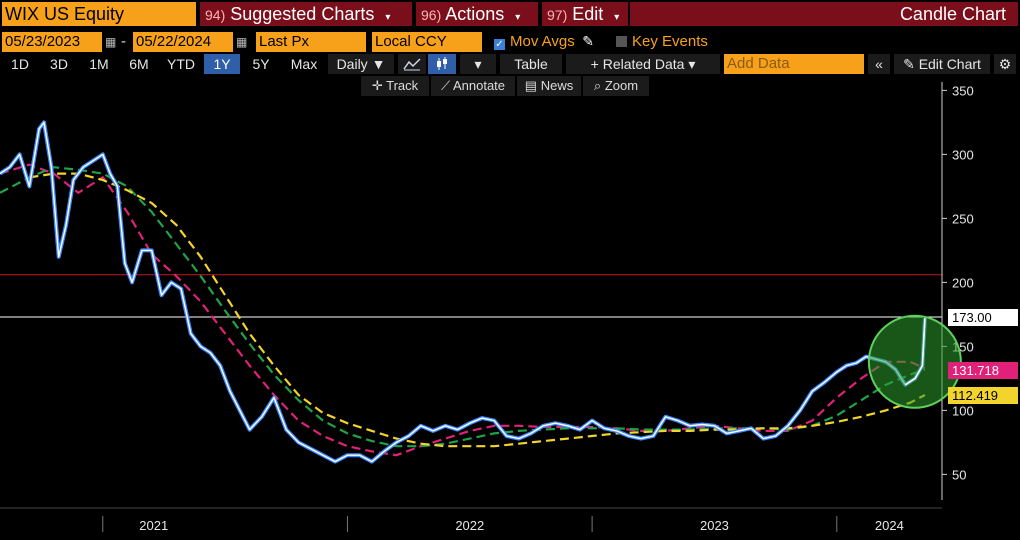  I want to click on horizontal-lines, so click(471, 296).